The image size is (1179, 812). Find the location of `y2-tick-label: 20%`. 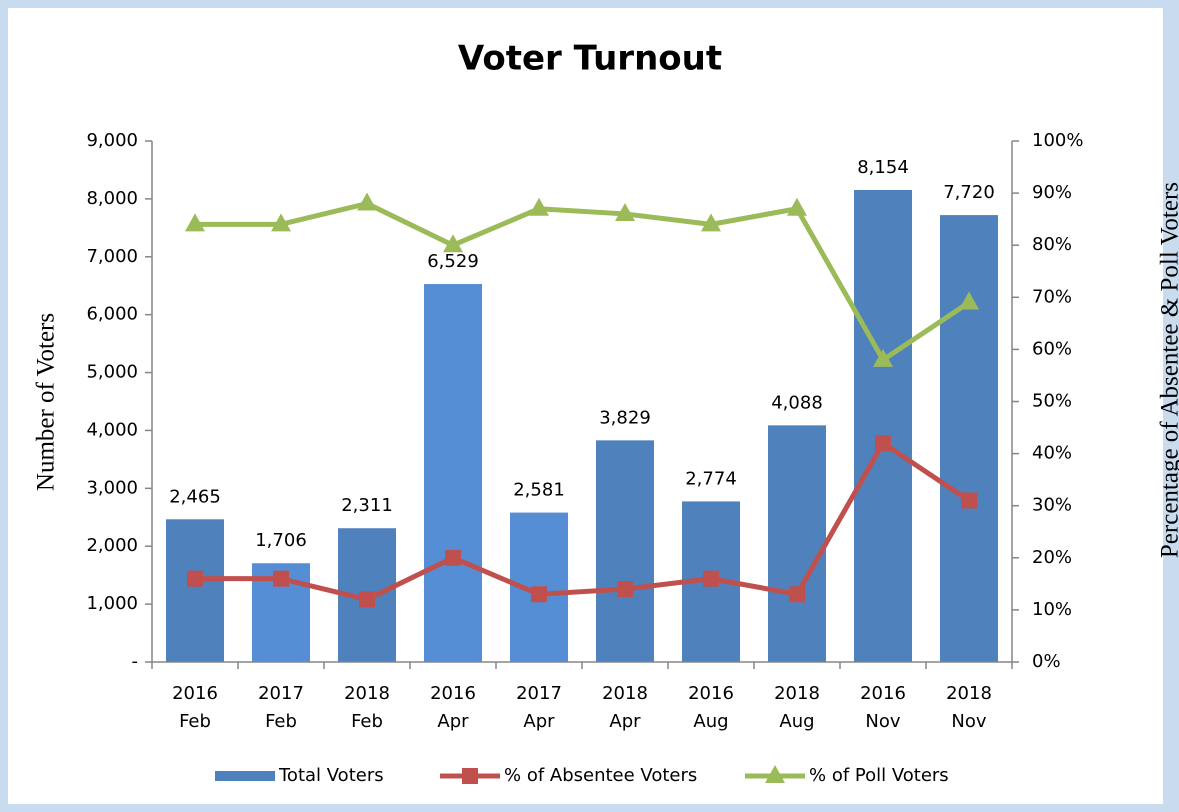

y2-tick-label: 20% is located at coordinates (1052, 557).